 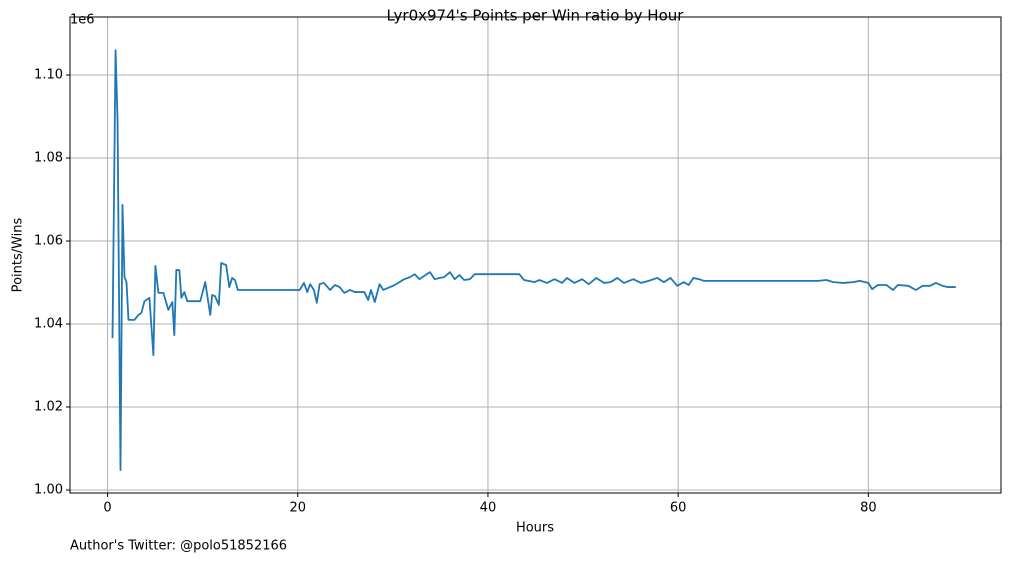 I want to click on x-tick-label: 20, so click(x=297, y=508).